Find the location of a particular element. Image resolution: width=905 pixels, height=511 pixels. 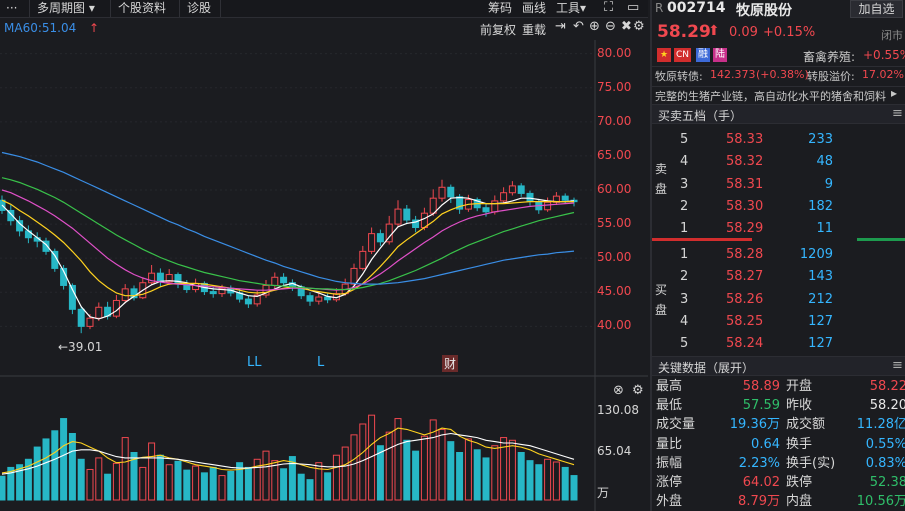

close-icon: ✖ is located at coordinates (626, 26).